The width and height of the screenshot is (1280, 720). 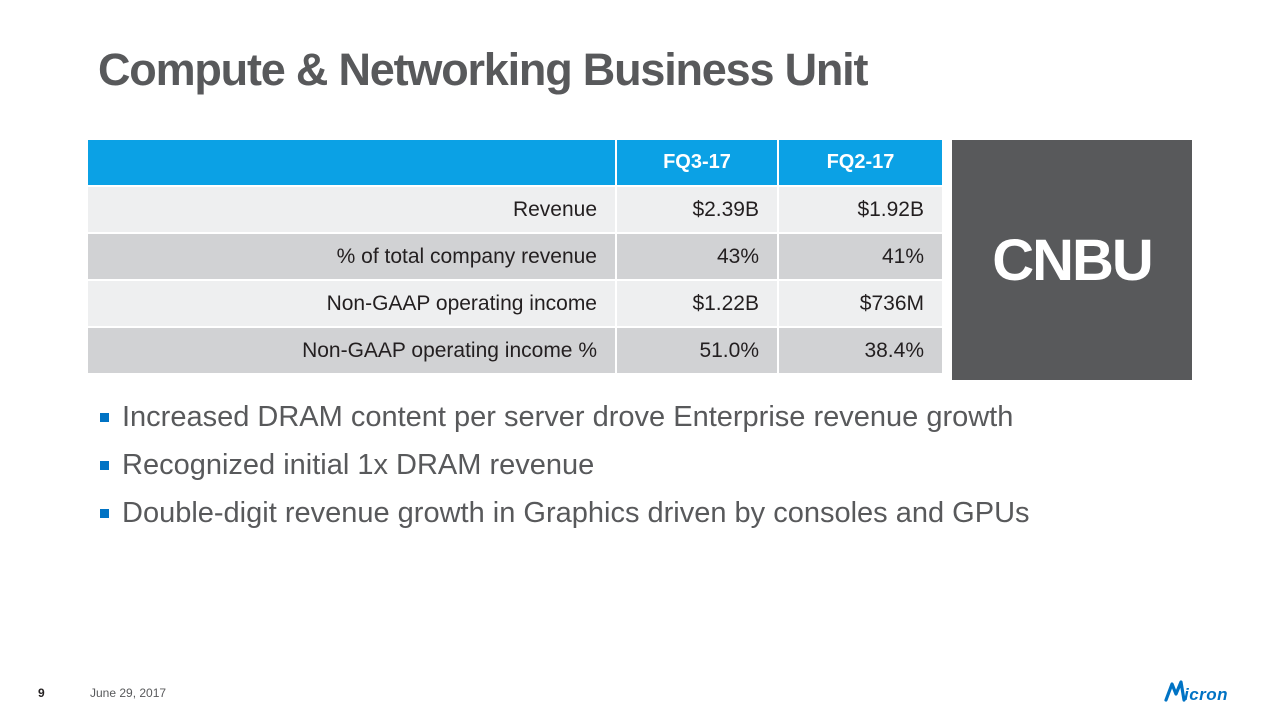 I want to click on row-label: Non-GAAP operating income %, so click(x=352, y=351).